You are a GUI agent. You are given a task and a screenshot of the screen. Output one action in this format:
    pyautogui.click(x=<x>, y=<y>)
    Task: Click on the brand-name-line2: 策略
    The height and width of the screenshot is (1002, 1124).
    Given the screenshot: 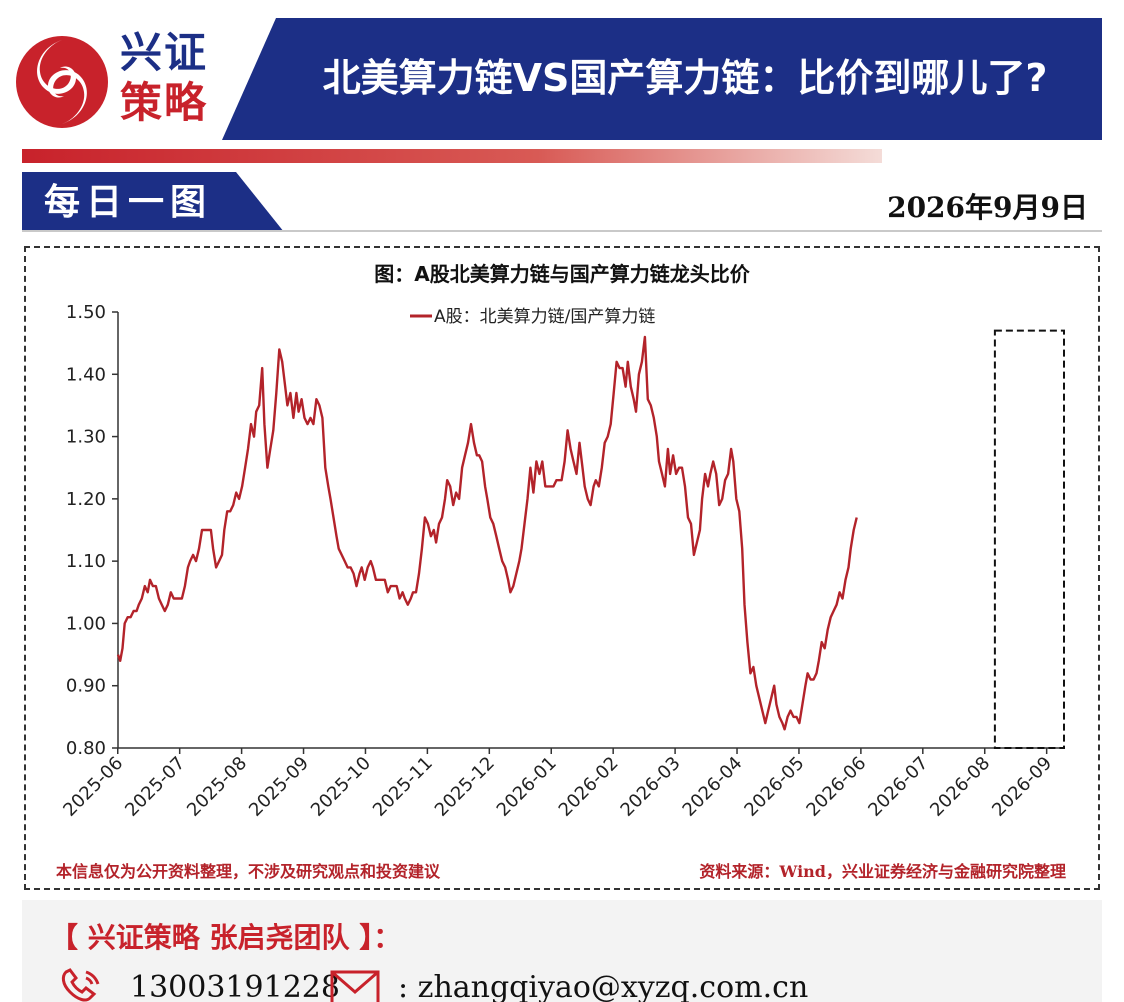 What is the action you would take?
    pyautogui.click(x=164, y=102)
    